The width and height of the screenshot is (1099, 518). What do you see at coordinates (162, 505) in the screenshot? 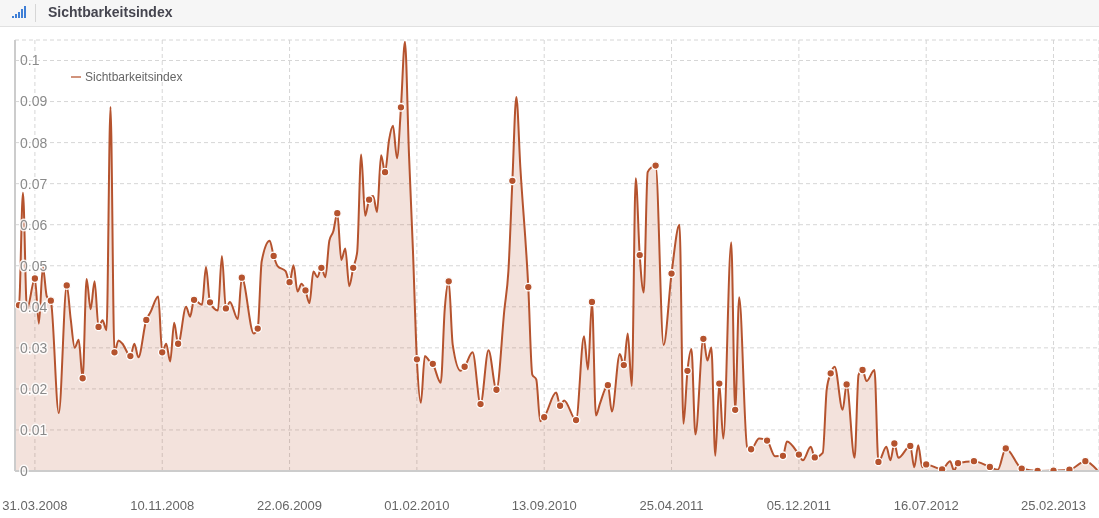
I see `x-tick-label: 10.11.2008` at bounding box center [162, 505].